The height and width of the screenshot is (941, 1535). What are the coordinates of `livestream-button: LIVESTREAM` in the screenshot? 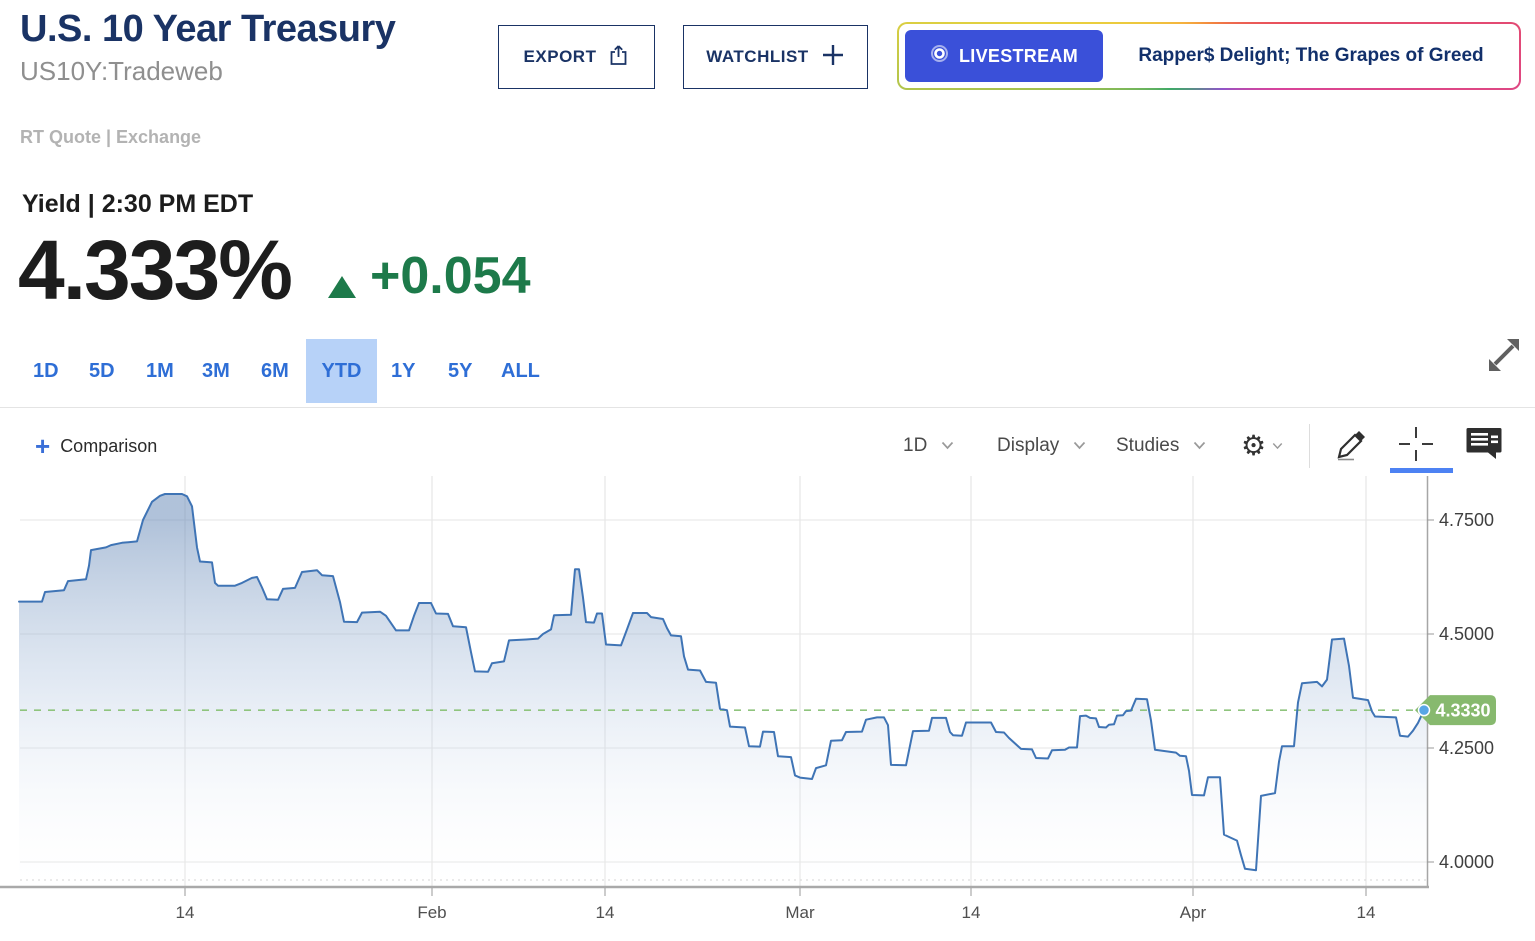 It's located at (1004, 56).